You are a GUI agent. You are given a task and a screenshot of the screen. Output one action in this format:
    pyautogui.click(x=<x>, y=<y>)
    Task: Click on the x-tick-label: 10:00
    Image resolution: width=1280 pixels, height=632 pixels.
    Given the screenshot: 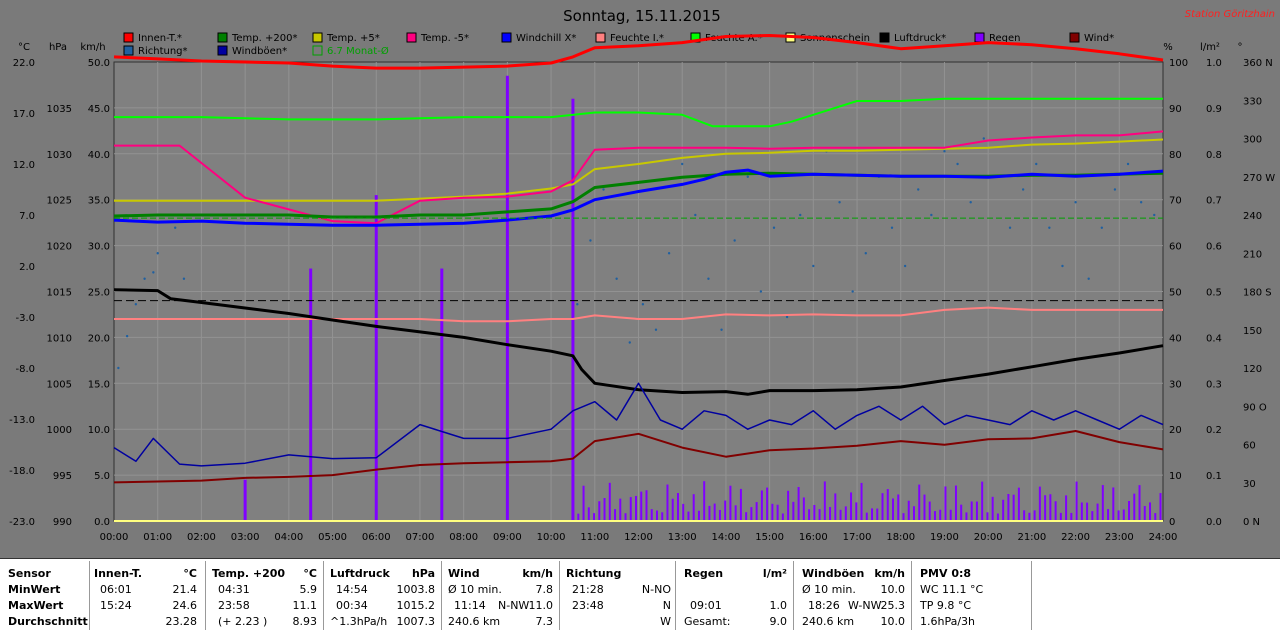 What is the action you would take?
    pyautogui.click(x=551, y=537)
    